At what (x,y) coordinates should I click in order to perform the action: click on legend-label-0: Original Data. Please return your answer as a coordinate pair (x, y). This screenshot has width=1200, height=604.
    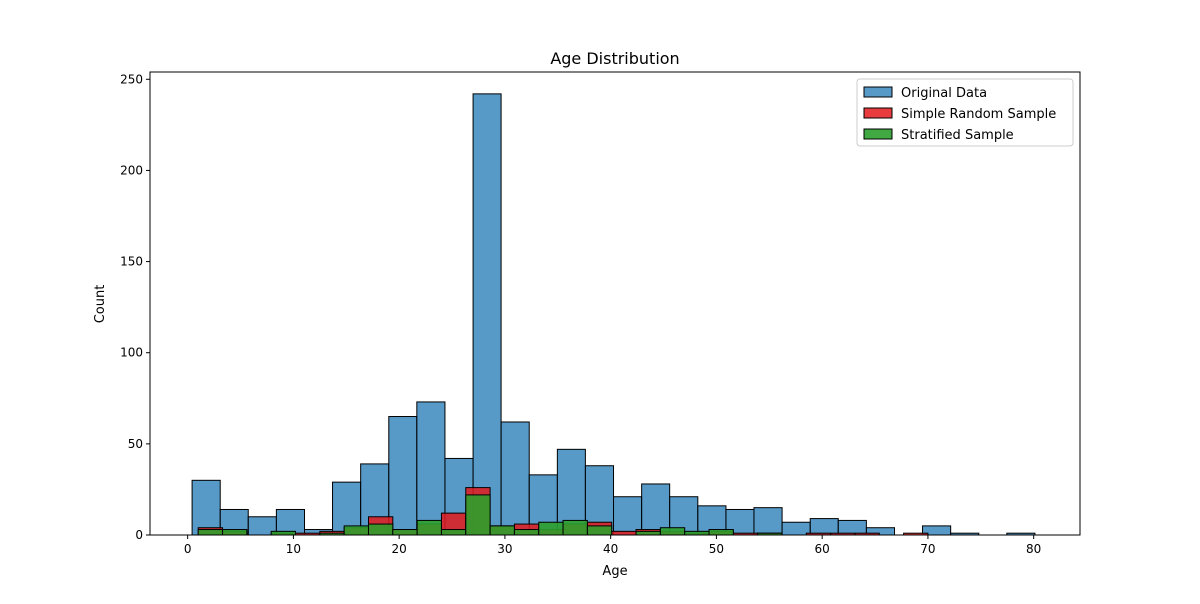
    Looking at the image, I should click on (944, 93).